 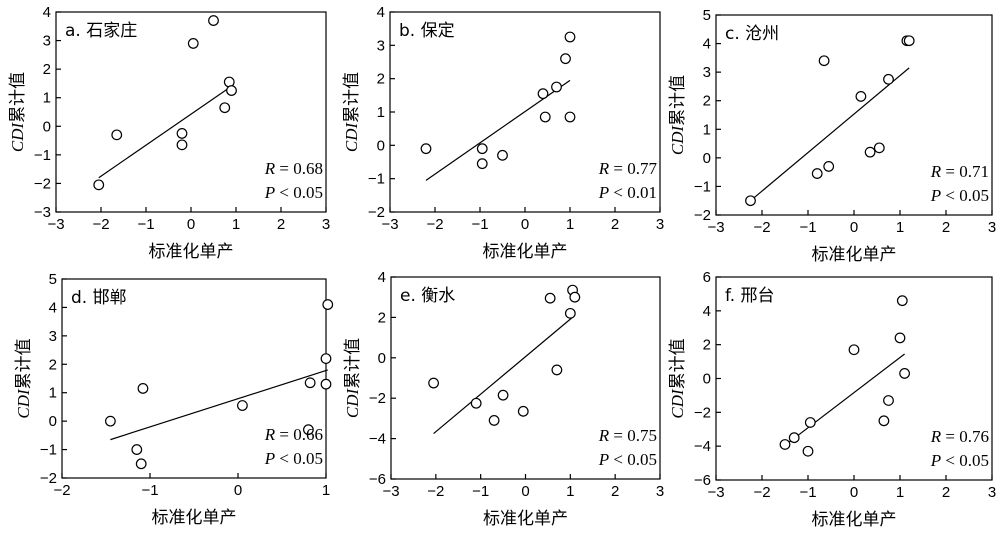 I want to click on r-value: R = 0.66, so click(x=293, y=434).